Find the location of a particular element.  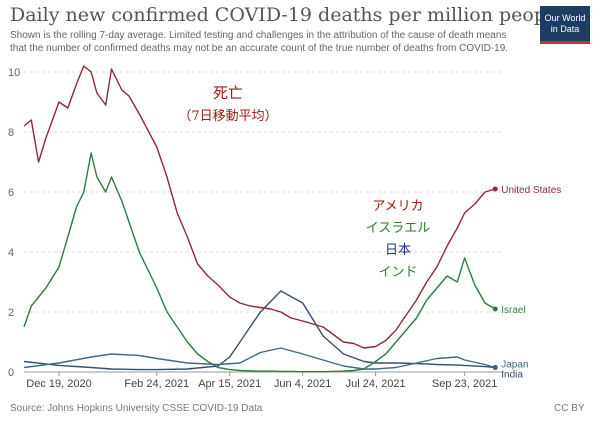

annotation-country-label: イスラエル is located at coordinates (398, 228).